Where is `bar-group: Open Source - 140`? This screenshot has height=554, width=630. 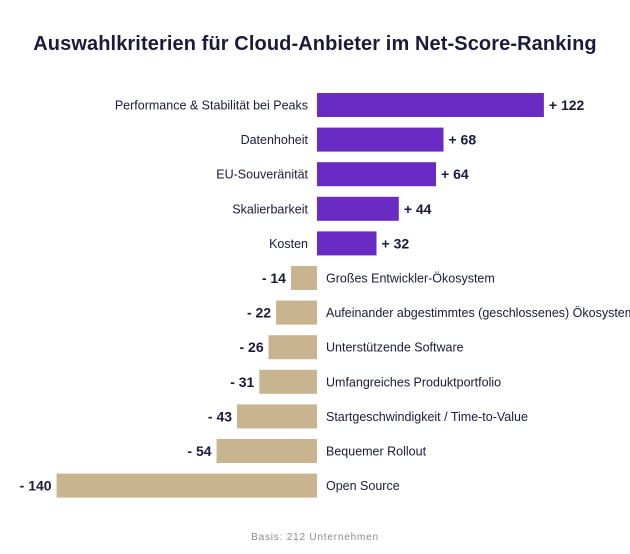 bar-group: Open Source - 140 is located at coordinates (210, 485).